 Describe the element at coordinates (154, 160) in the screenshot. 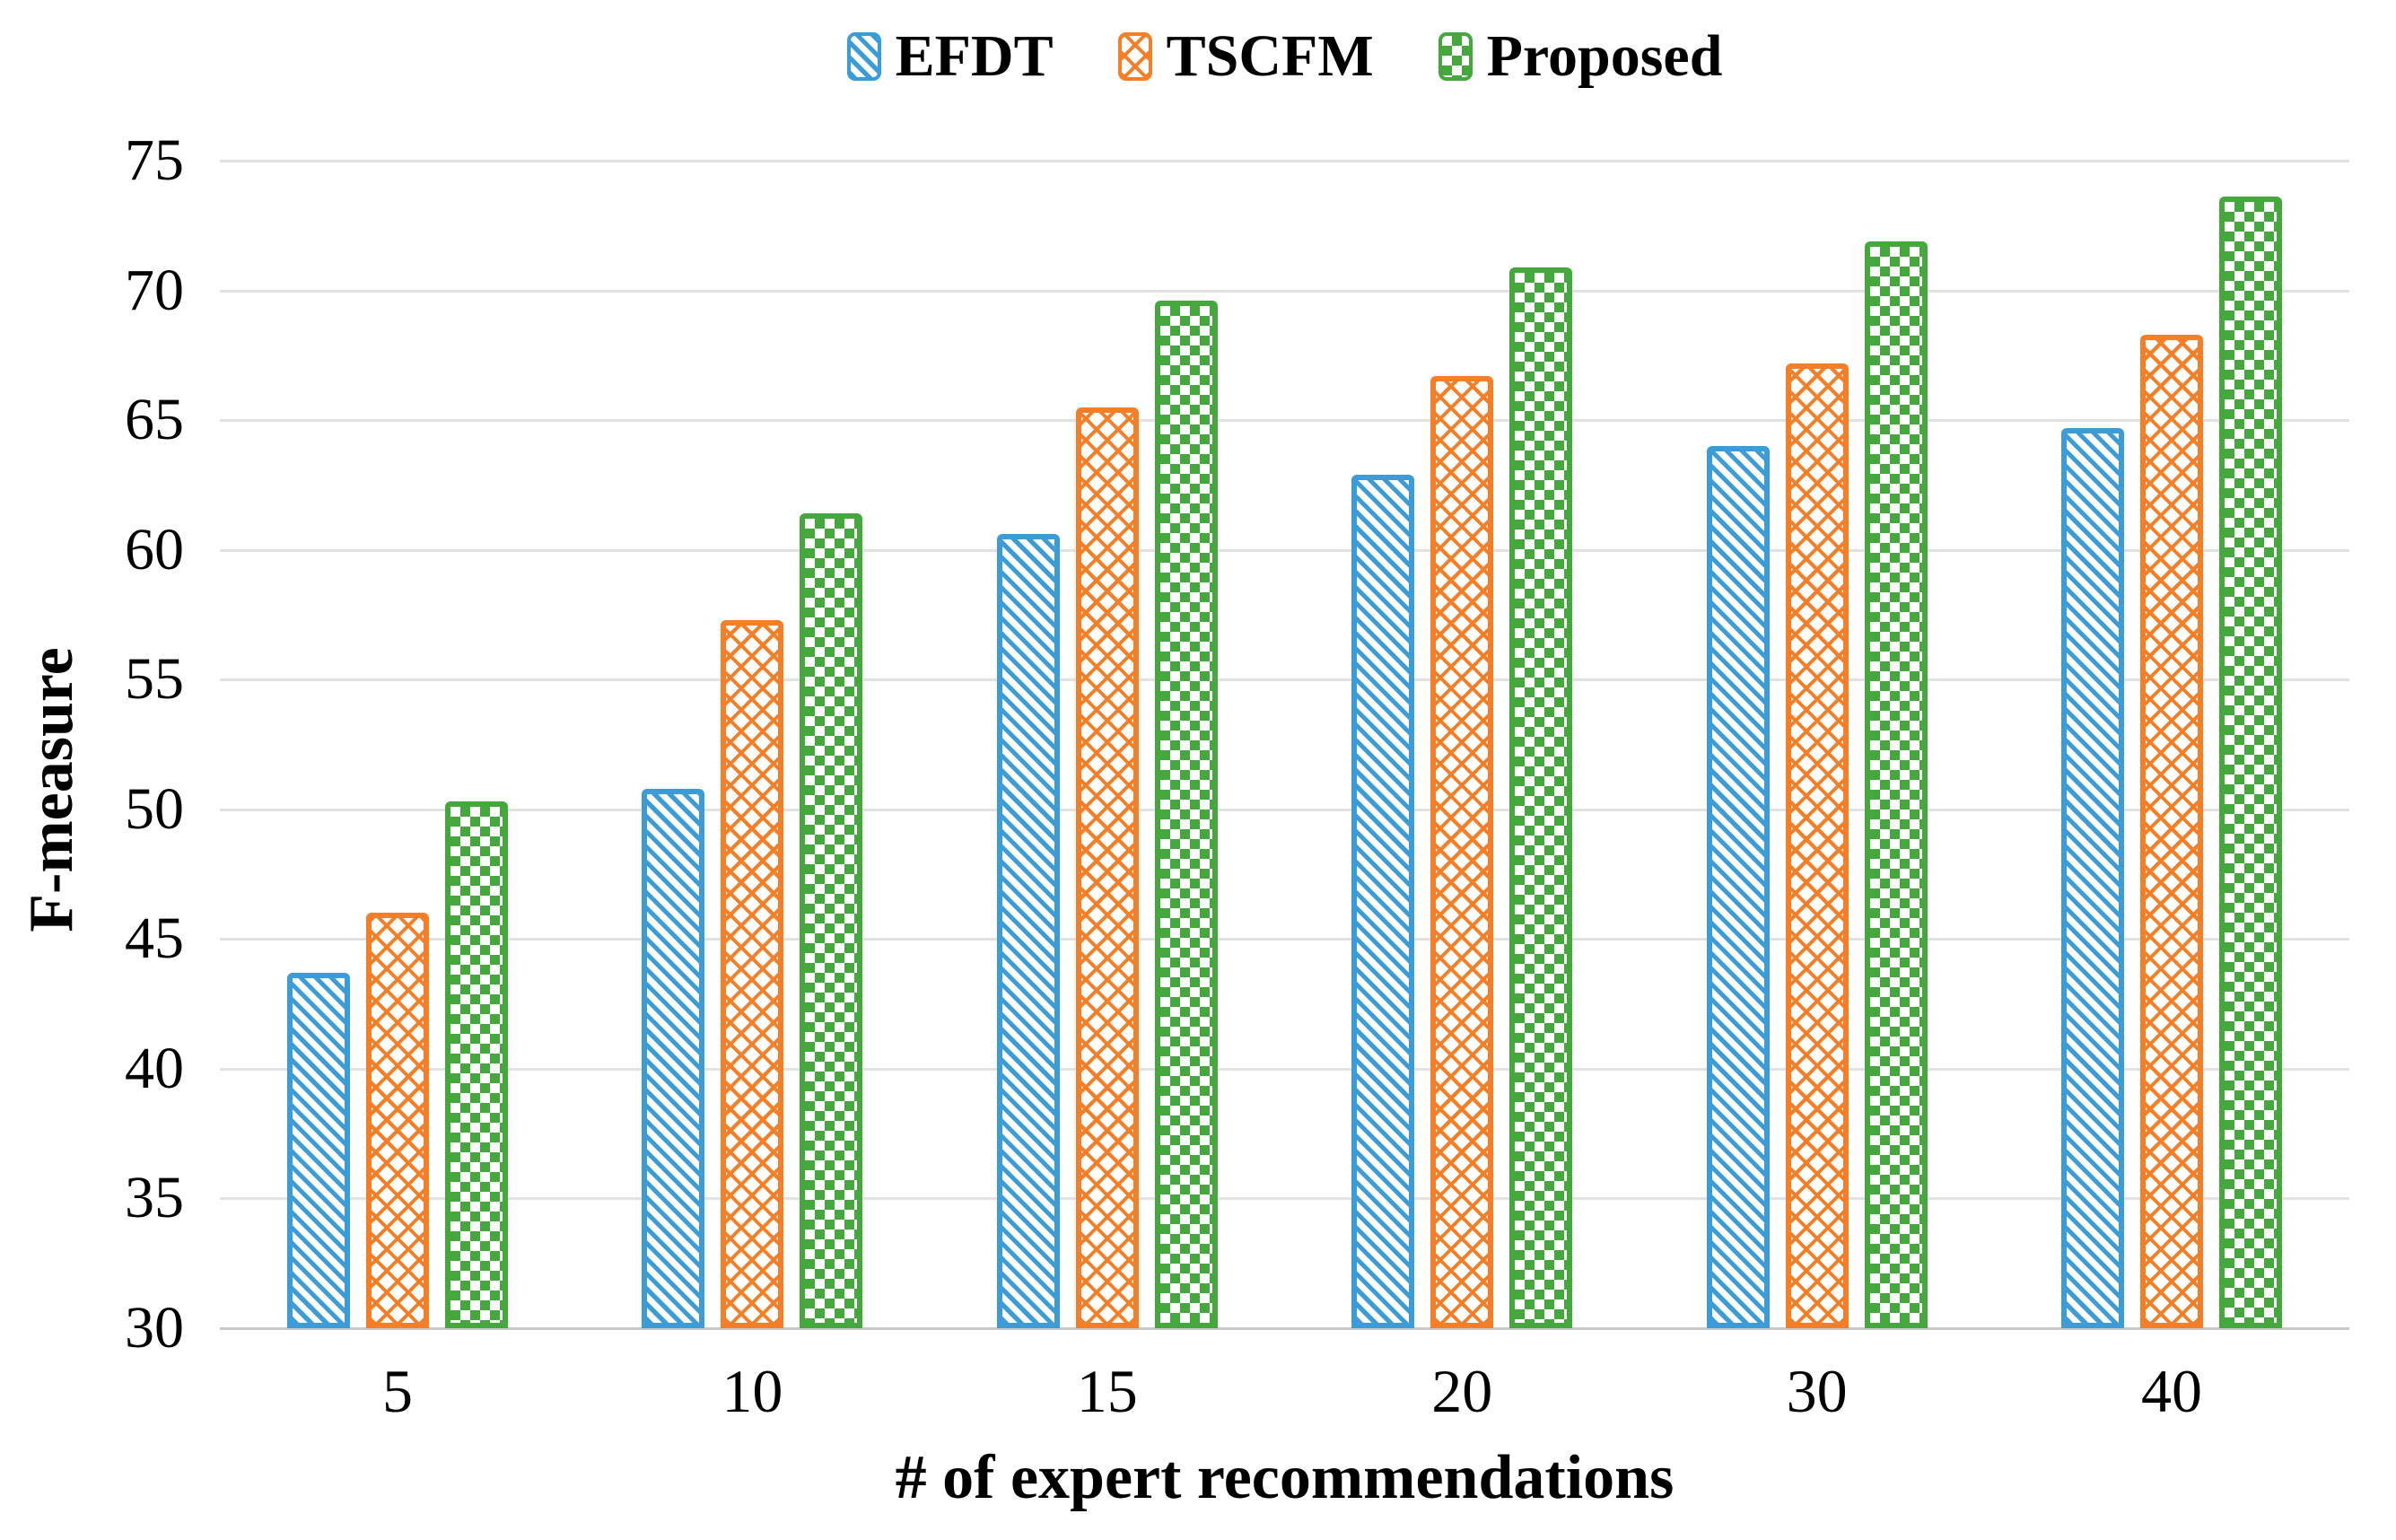

I see `y-tick-75: 75` at that location.